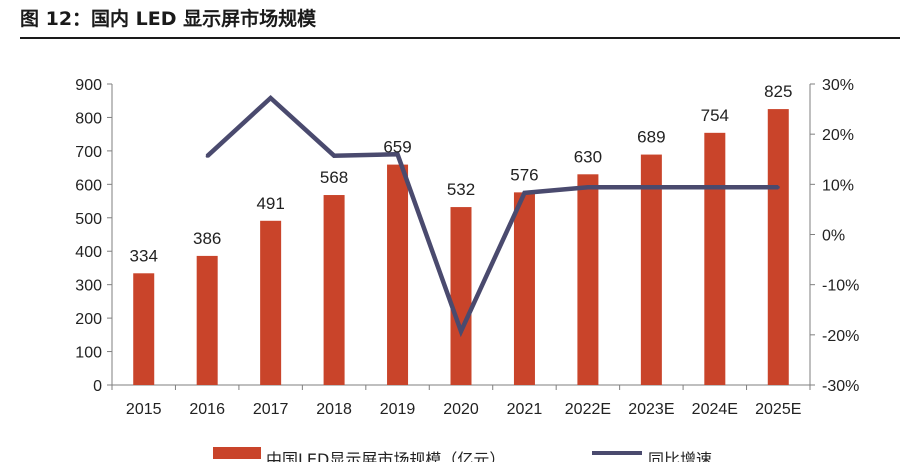  I want to click on right-y-tick-label: 20%, so click(838, 135).